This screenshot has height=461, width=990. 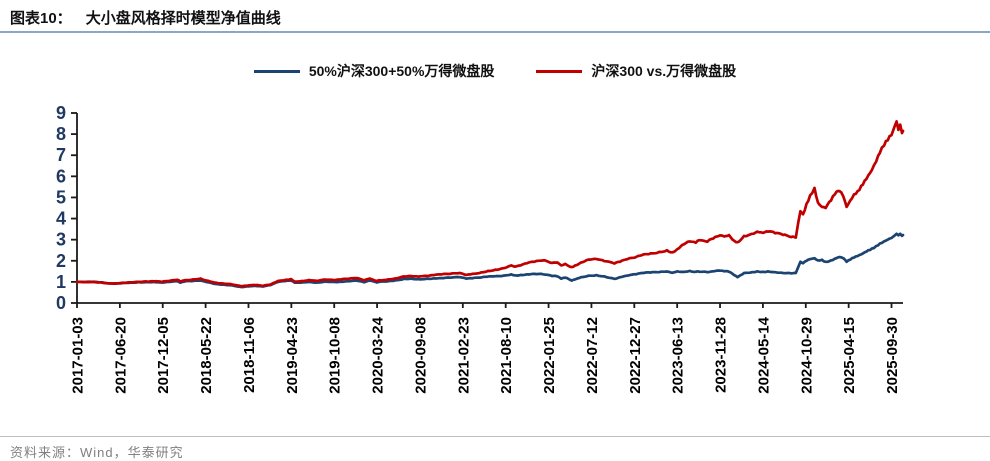 What do you see at coordinates (420, 355) in the screenshot?
I see `x-tick-label: 2020-09-08` at bounding box center [420, 355].